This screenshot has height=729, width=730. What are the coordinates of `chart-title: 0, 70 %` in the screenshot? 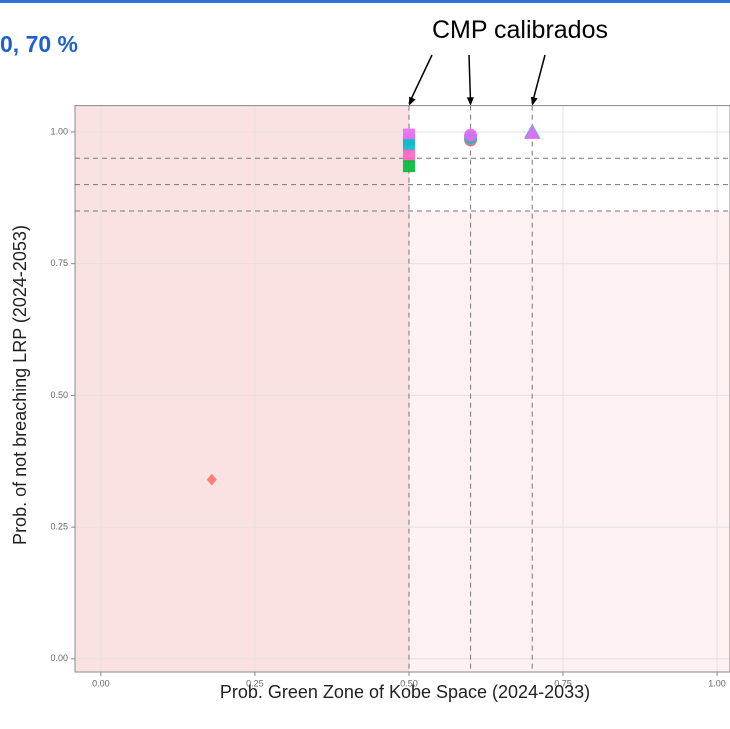 It's located at (39, 44).